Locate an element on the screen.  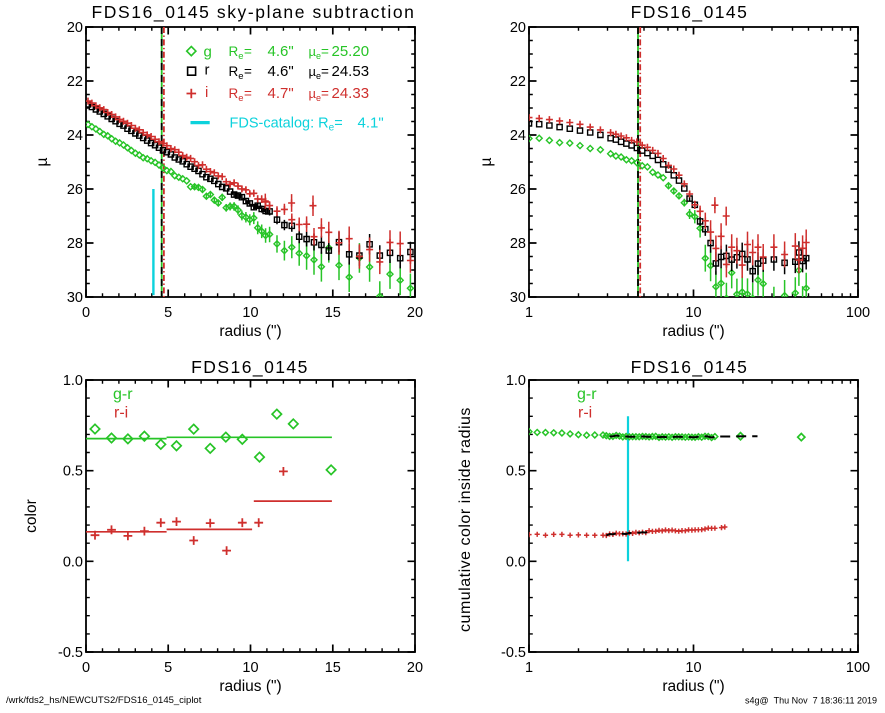
svg-text: cumulative color inside radius is located at coordinates (465, 519).